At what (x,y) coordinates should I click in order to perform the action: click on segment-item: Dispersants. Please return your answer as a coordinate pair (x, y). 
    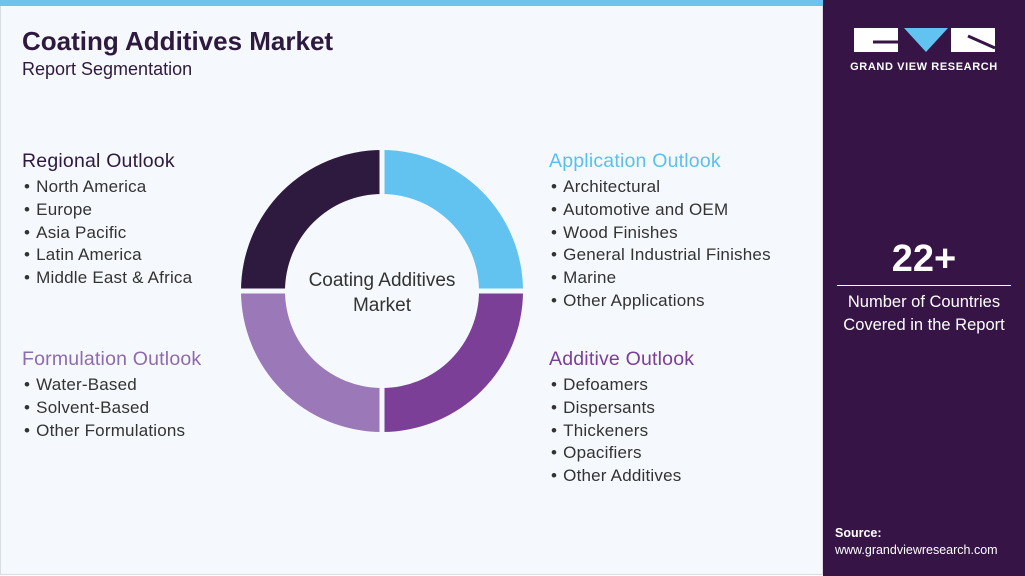
    Looking at the image, I should click on (621, 408).